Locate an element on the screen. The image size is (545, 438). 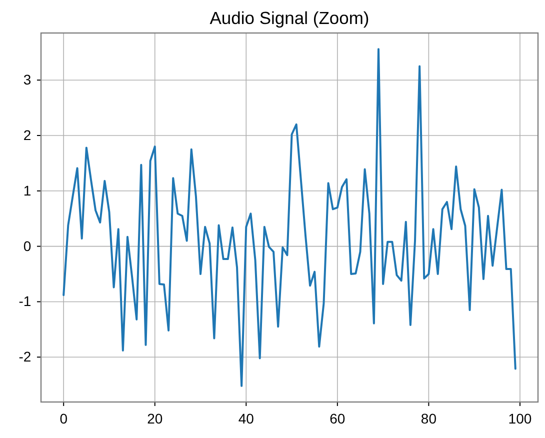
x-tick-label: 80 is located at coordinates (428, 418).